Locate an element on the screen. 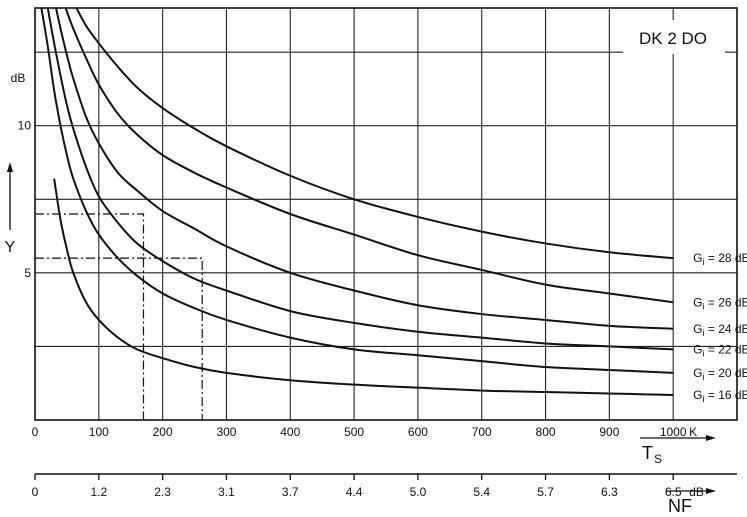 This screenshot has width=747, height=517. curve-label: Gi = 20 dB is located at coordinates (720, 374).